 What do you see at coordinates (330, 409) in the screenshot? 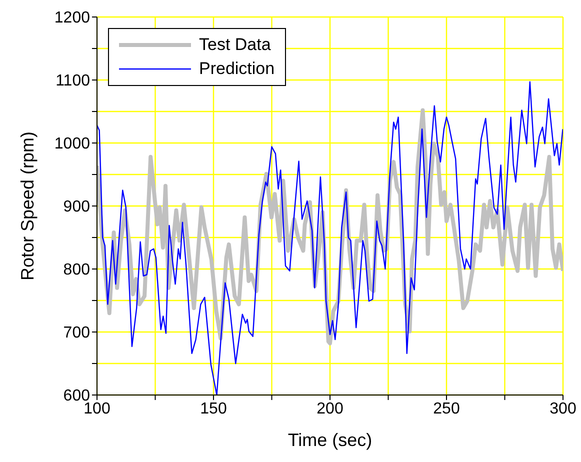
I see `x-tick-label: 200` at bounding box center [330, 409].